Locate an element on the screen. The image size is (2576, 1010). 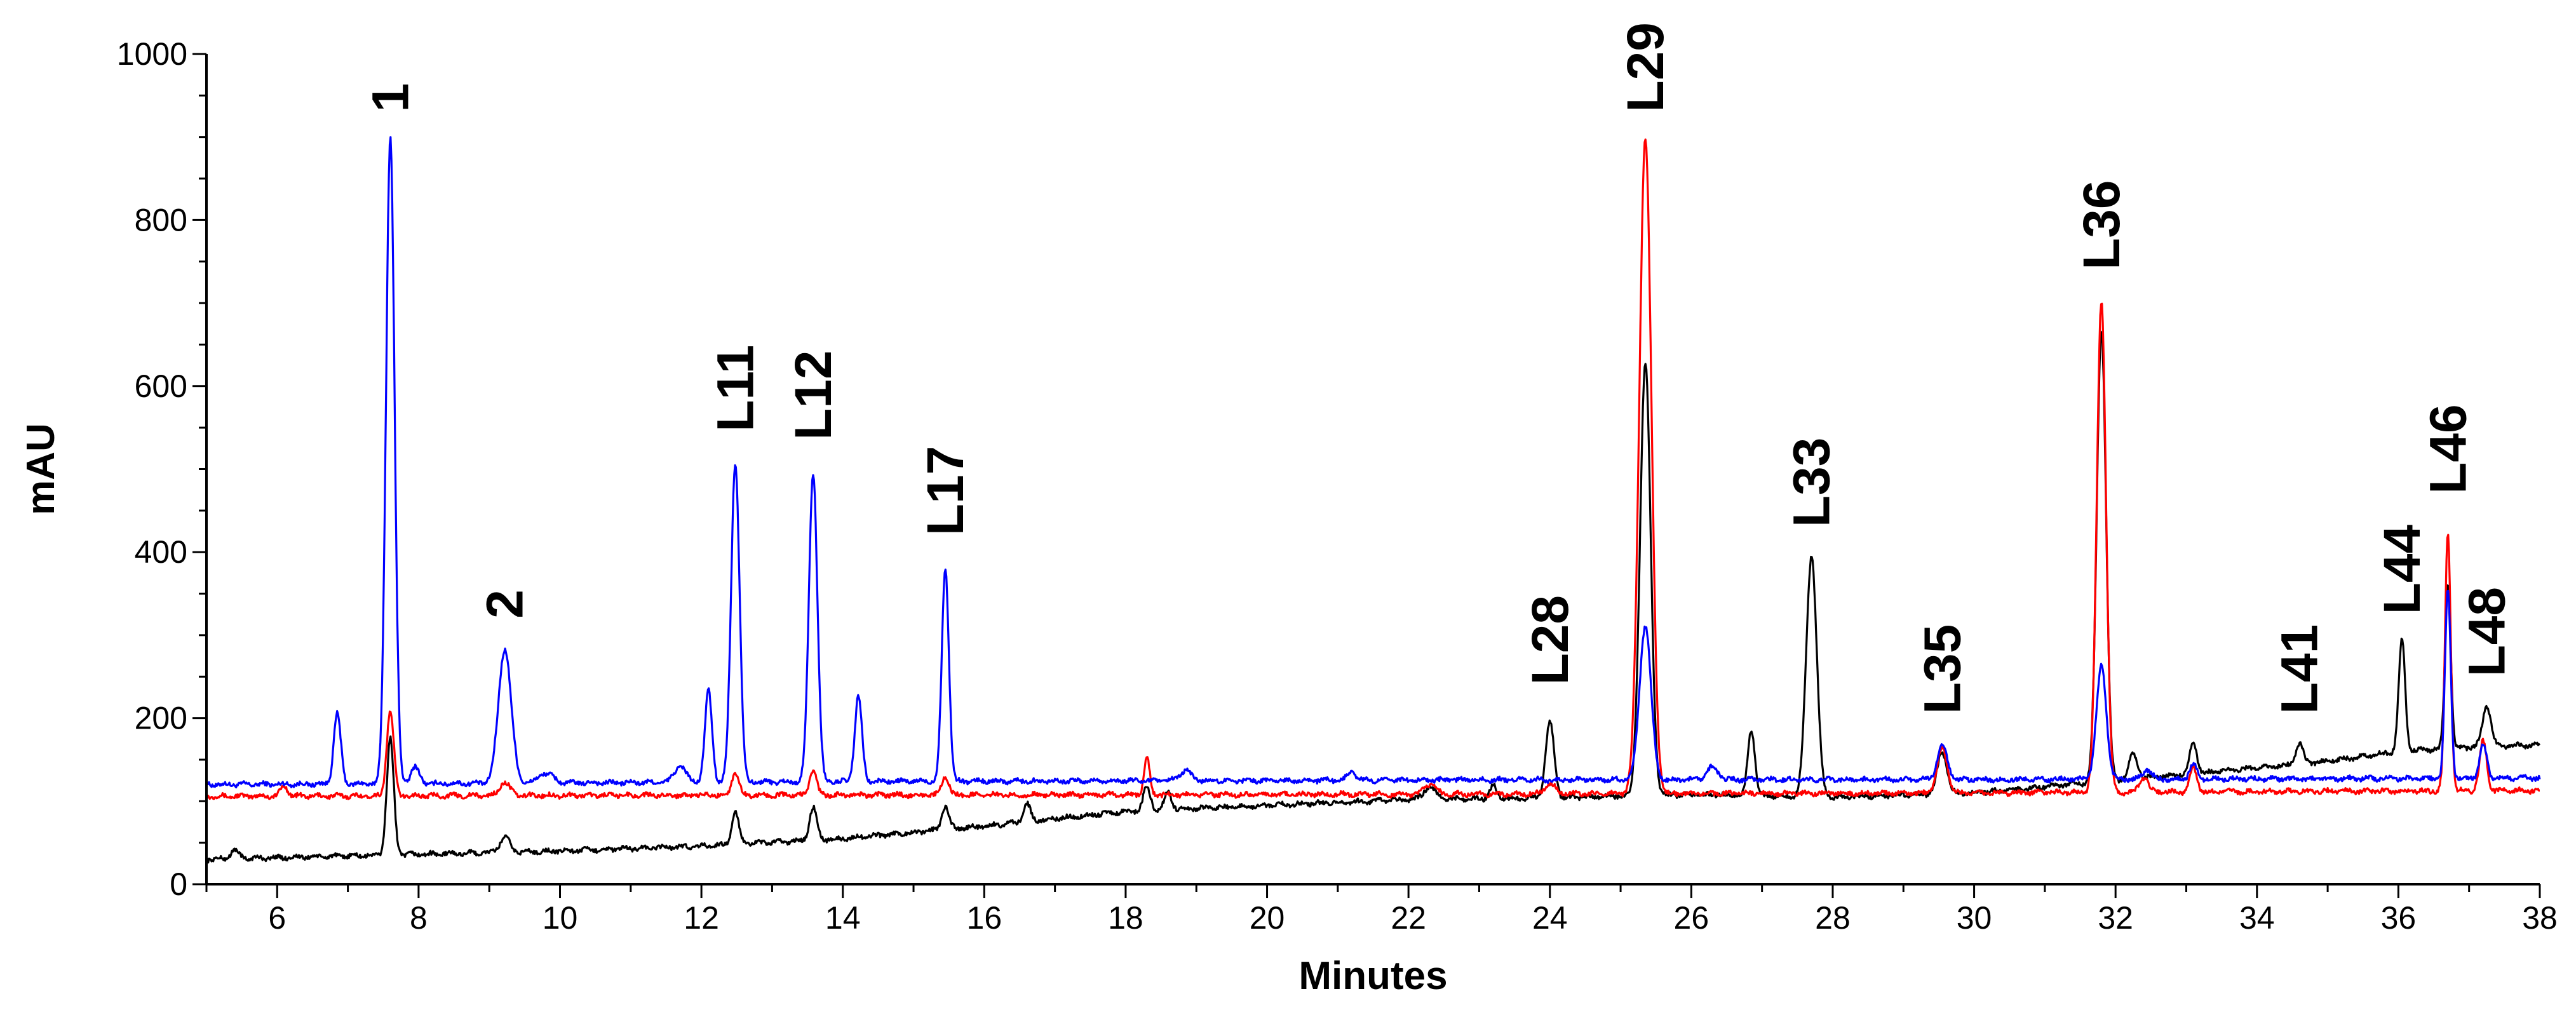
x-tick-label: 38 is located at coordinates (2540, 918).